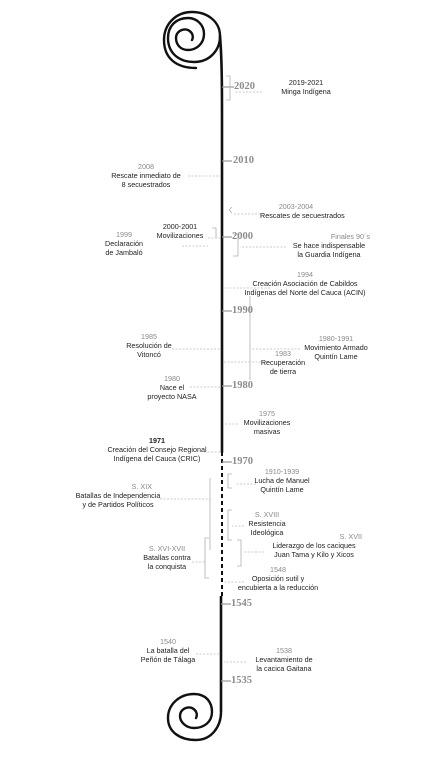 This screenshot has width=427, height=762. I want to click on event-text: Juan Tama y Kilo y Xicos, so click(314, 554).